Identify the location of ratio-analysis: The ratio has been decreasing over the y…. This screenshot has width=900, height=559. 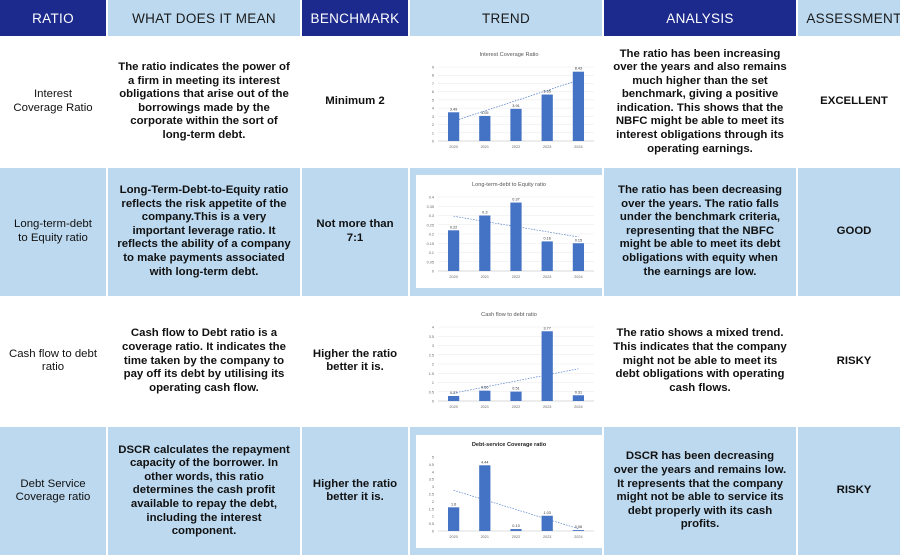
(700, 231).